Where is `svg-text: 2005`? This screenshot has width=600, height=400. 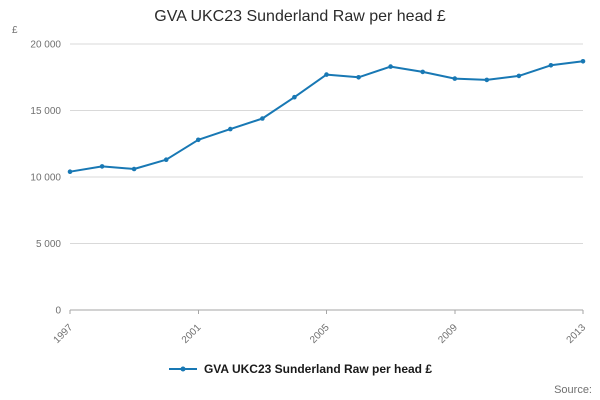 svg-text: 2005 is located at coordinates (320, 334).